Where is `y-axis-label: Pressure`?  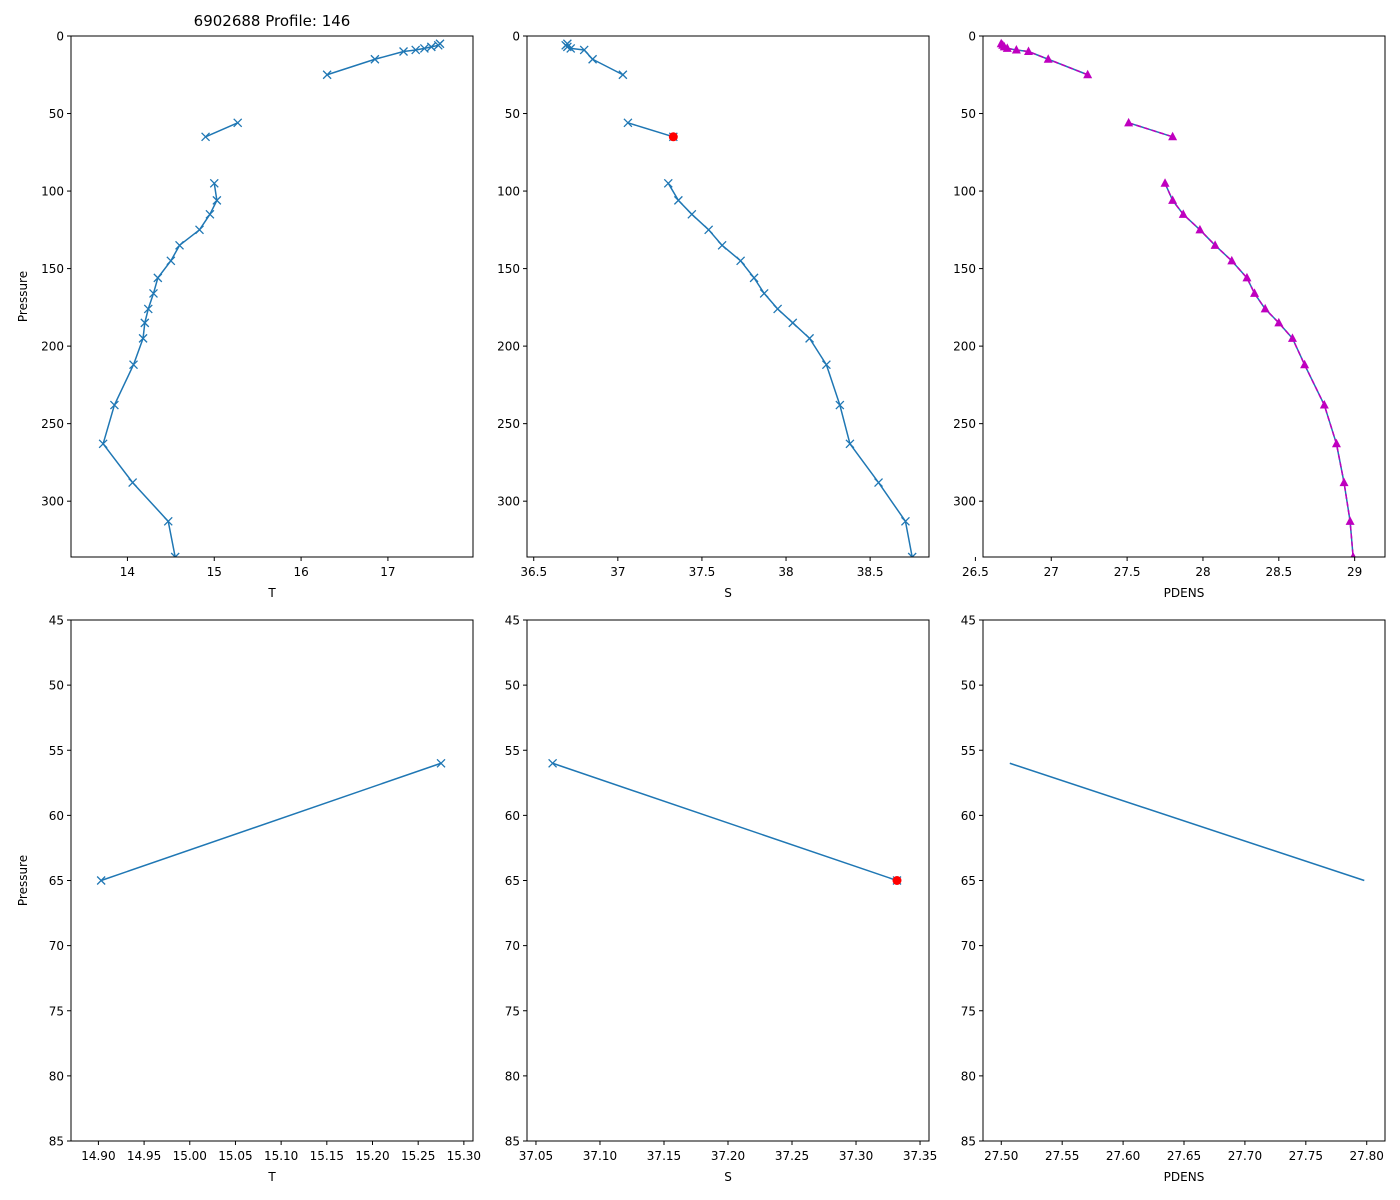 y-axis-label: Pressure is located at coordinates (23, 880).